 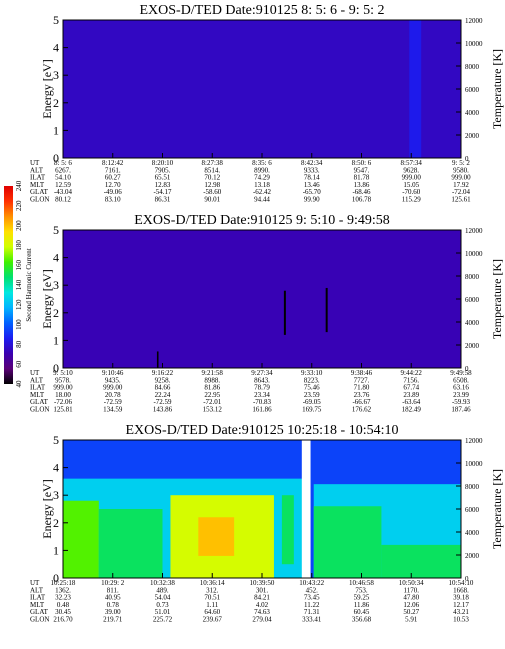 I want to click on table-cell: 10:36:14, so click(x=212, y=583).